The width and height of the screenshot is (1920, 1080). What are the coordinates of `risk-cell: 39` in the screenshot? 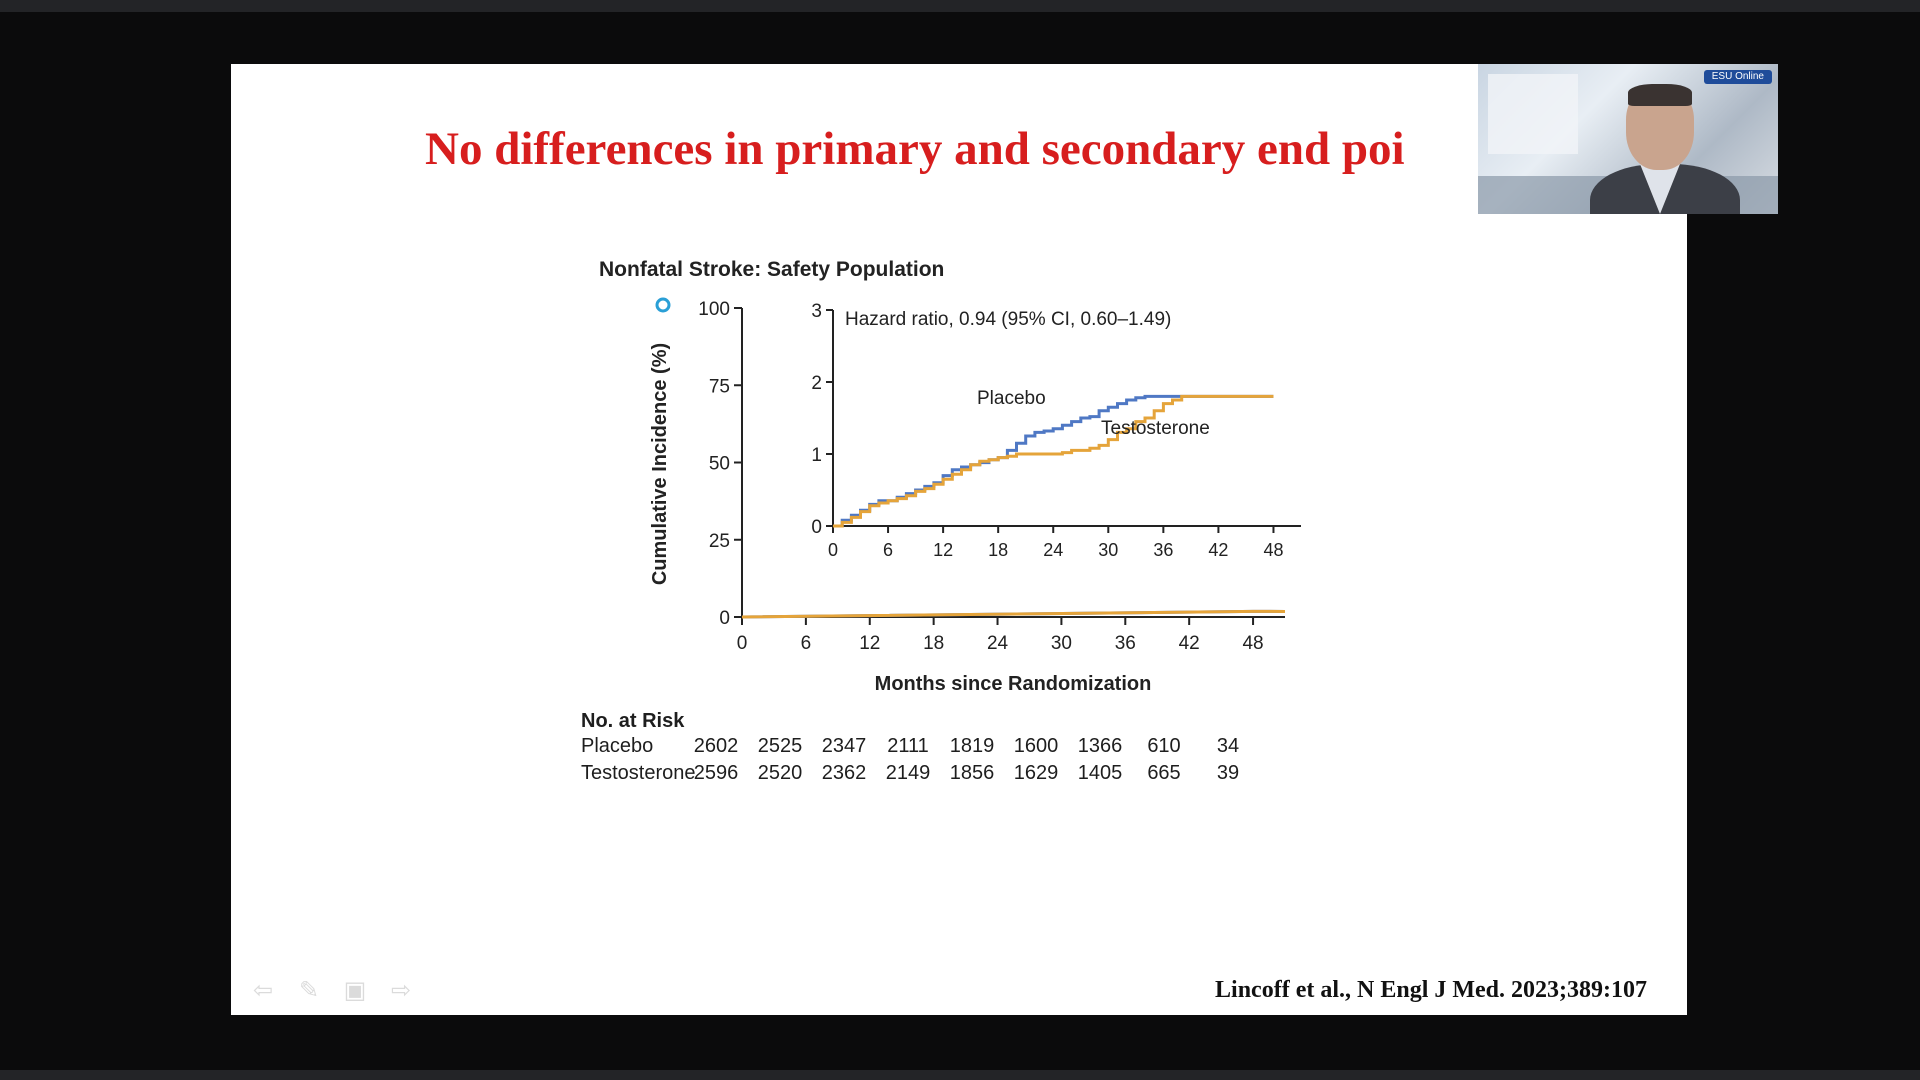 It's located at (1228, 773).